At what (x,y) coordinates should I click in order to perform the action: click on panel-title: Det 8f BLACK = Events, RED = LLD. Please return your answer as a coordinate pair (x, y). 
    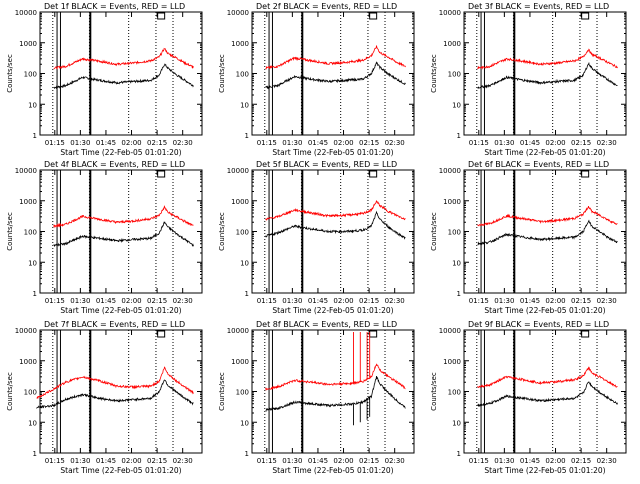
    Looking at the image, I should click on (326, 324).